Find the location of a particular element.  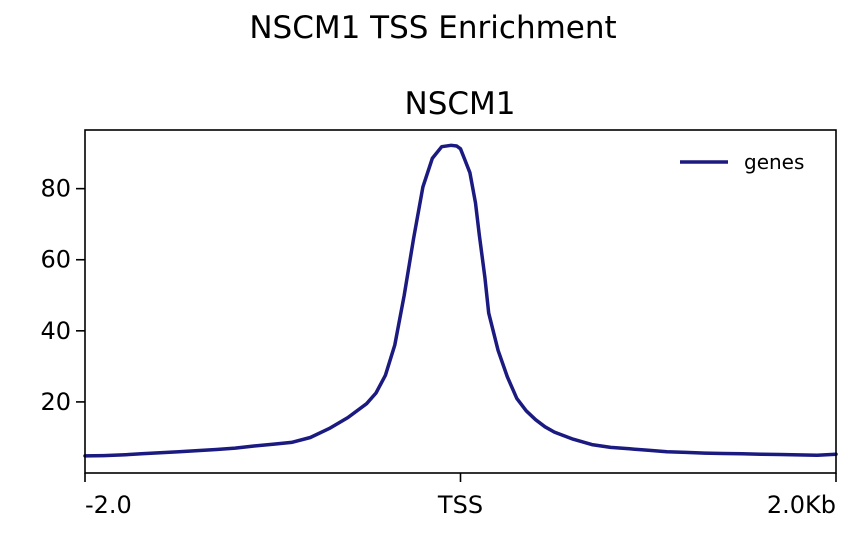

chart-title: NSCM1 is located at coordinates (460, 104).